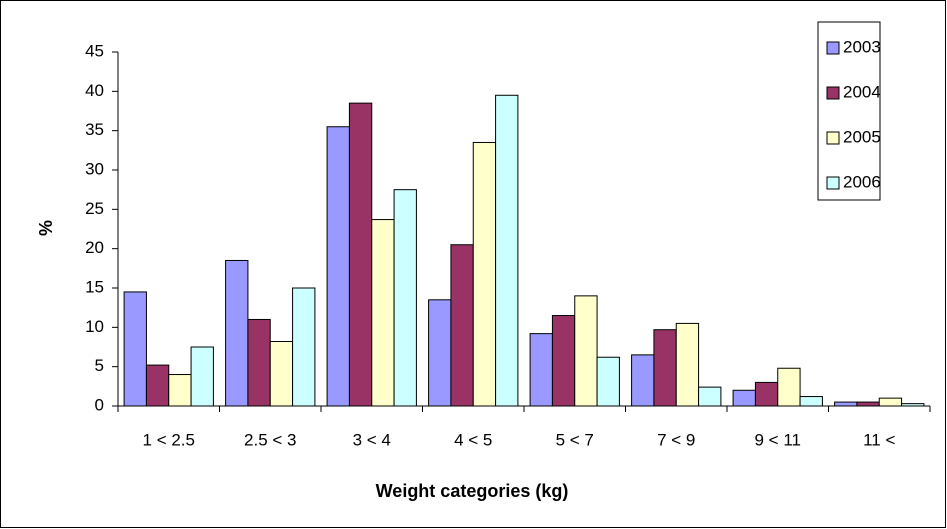 Image resolution: width=947 pixels, height=529 pixels. I want to click on y-tick-label: 35, so click(94, 129).